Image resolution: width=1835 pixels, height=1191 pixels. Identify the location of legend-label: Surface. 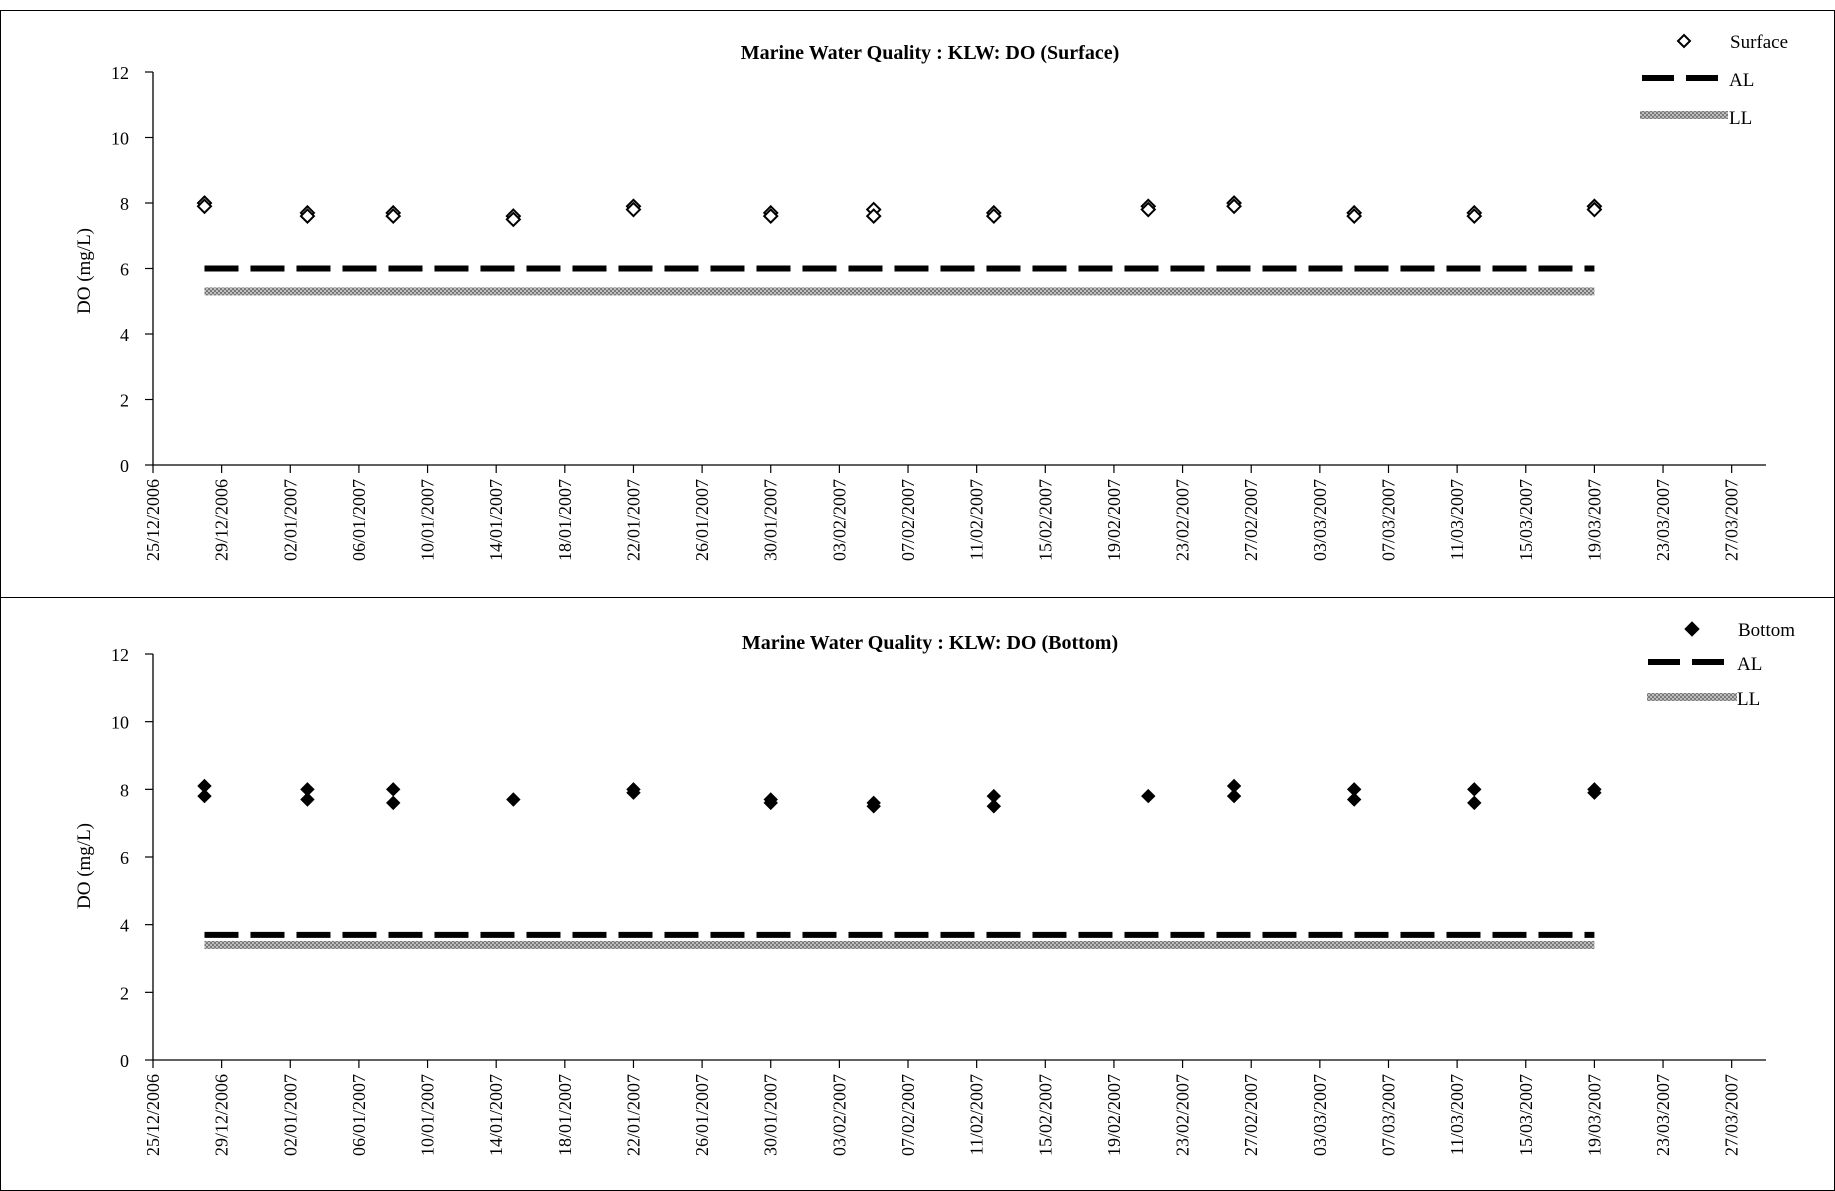
(1759, 42).